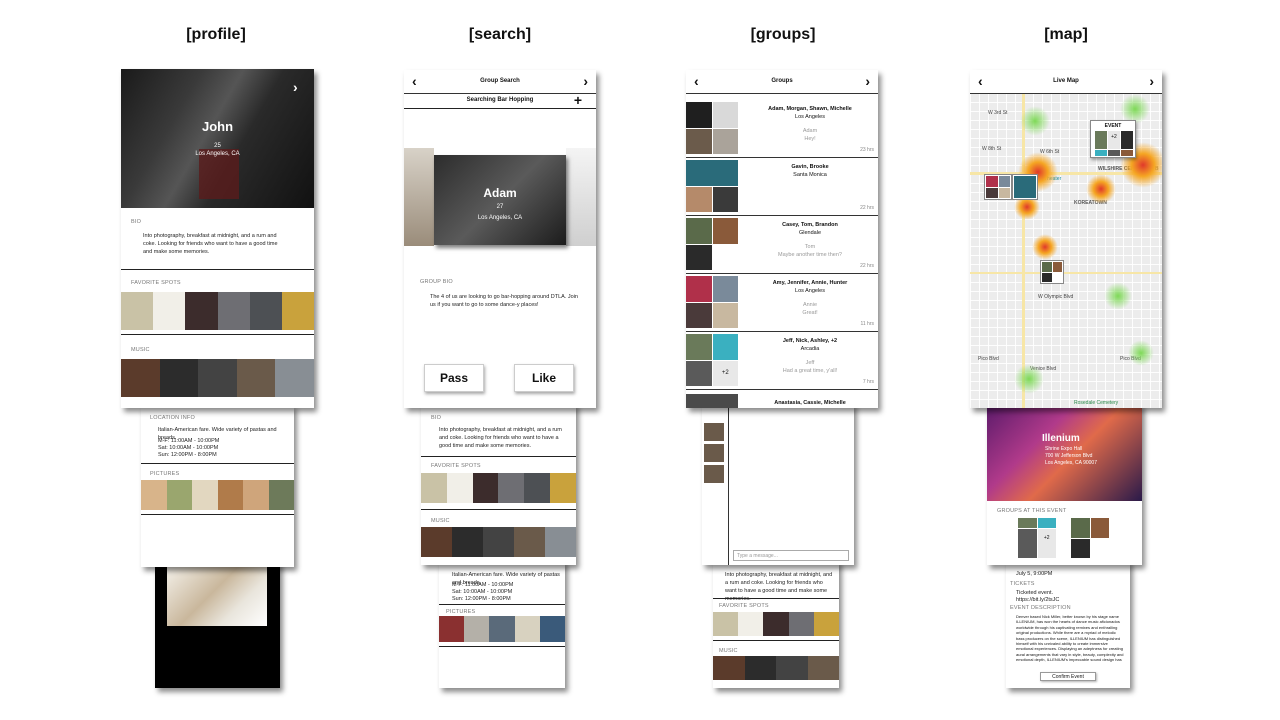  I want to click on event-group-thumb: +2, so click(1037, 538).